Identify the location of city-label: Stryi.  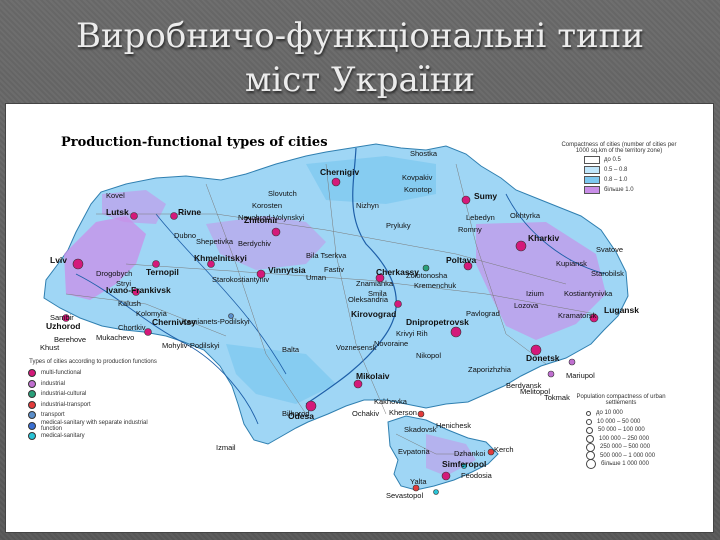
(123, 283).